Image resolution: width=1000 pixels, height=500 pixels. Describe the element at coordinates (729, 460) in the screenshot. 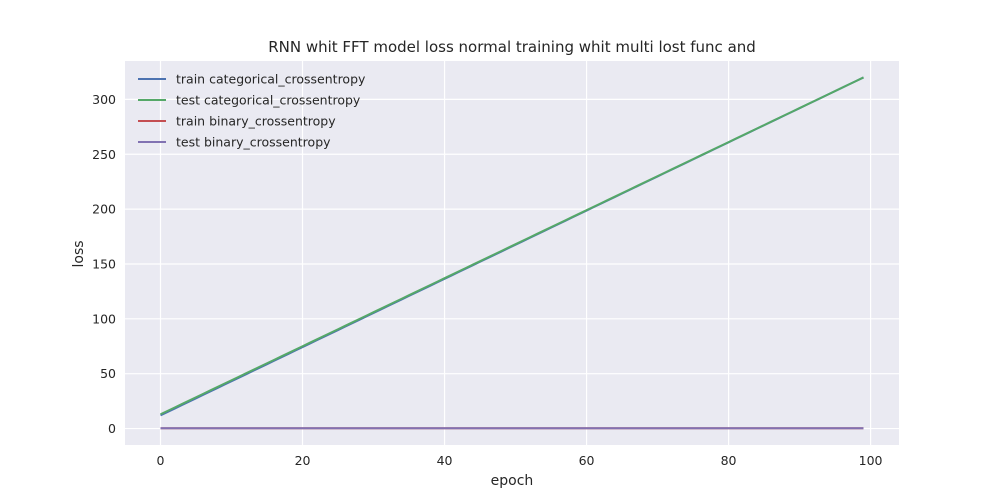

I see `x-tick-label: 80` at that location.